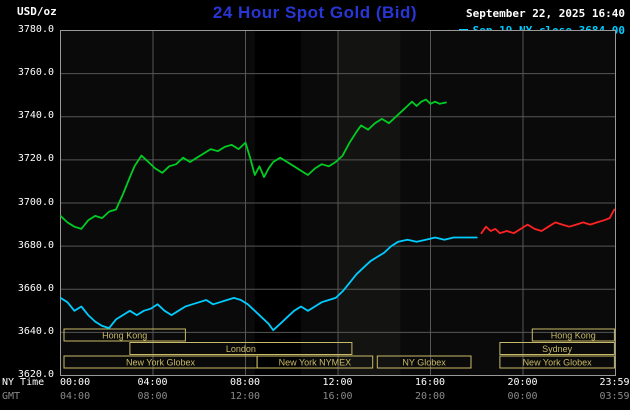 Image resolution: width=630 pixels, height=410 pixels. Describe the element at coordinates (35, 73) in the screenshot. I see `y-axis-tick: 3760.0` at that location.